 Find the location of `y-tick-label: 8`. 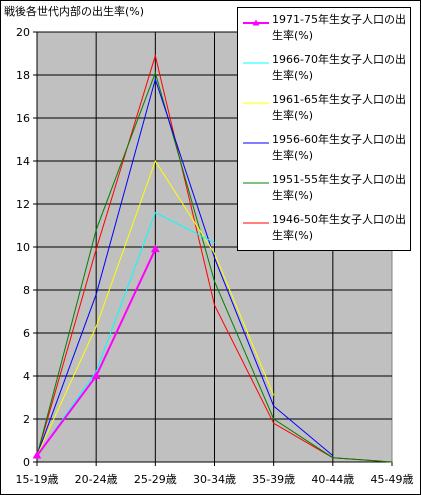

y-tick-label: 8 is located at coordinates (26, 290).